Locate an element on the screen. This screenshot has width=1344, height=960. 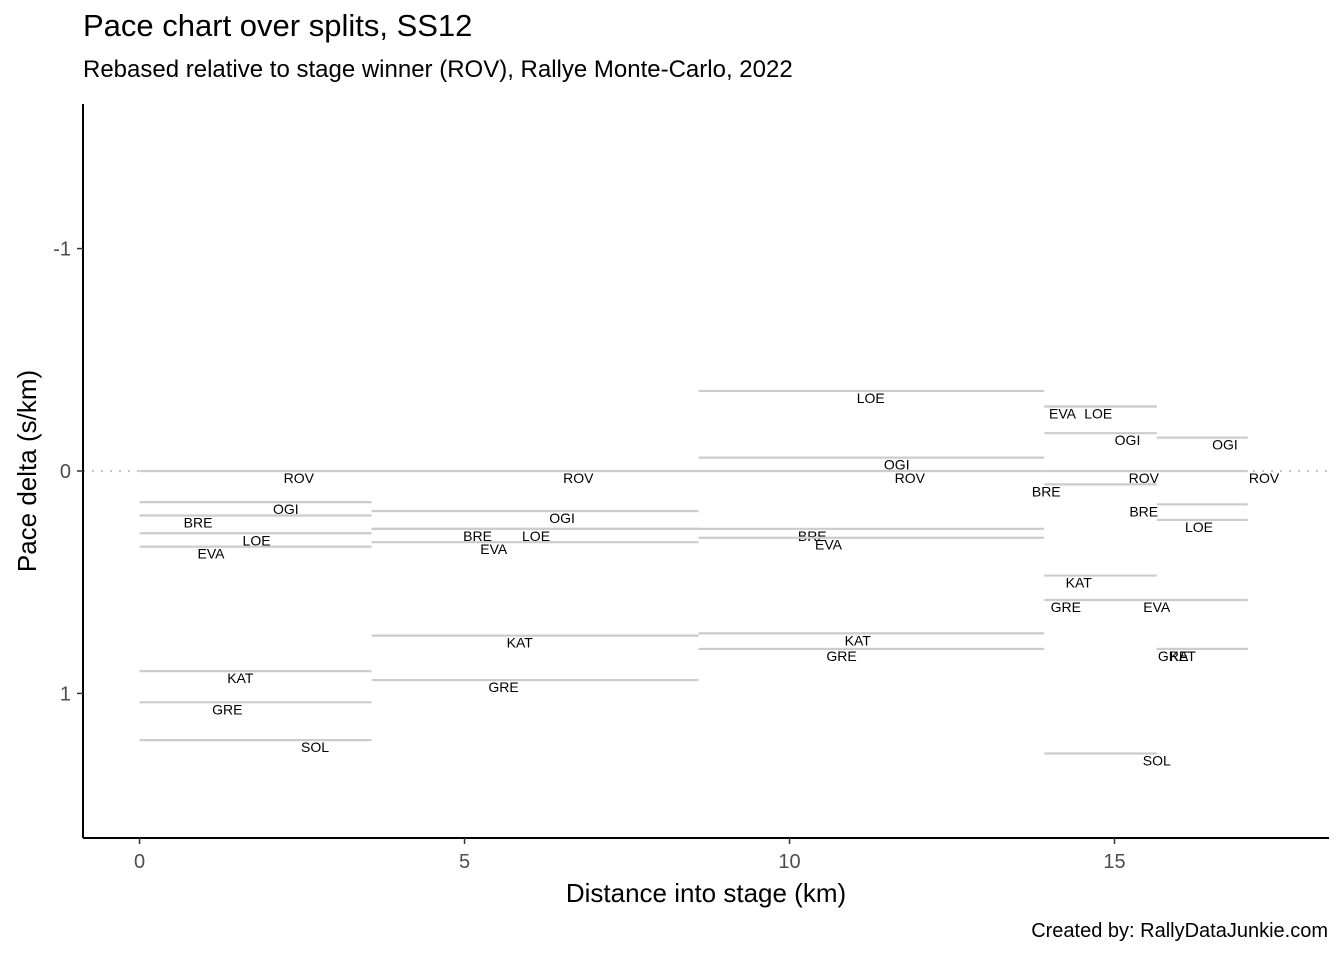
y-tick-label: -1 is located at coordinates (62, 250).